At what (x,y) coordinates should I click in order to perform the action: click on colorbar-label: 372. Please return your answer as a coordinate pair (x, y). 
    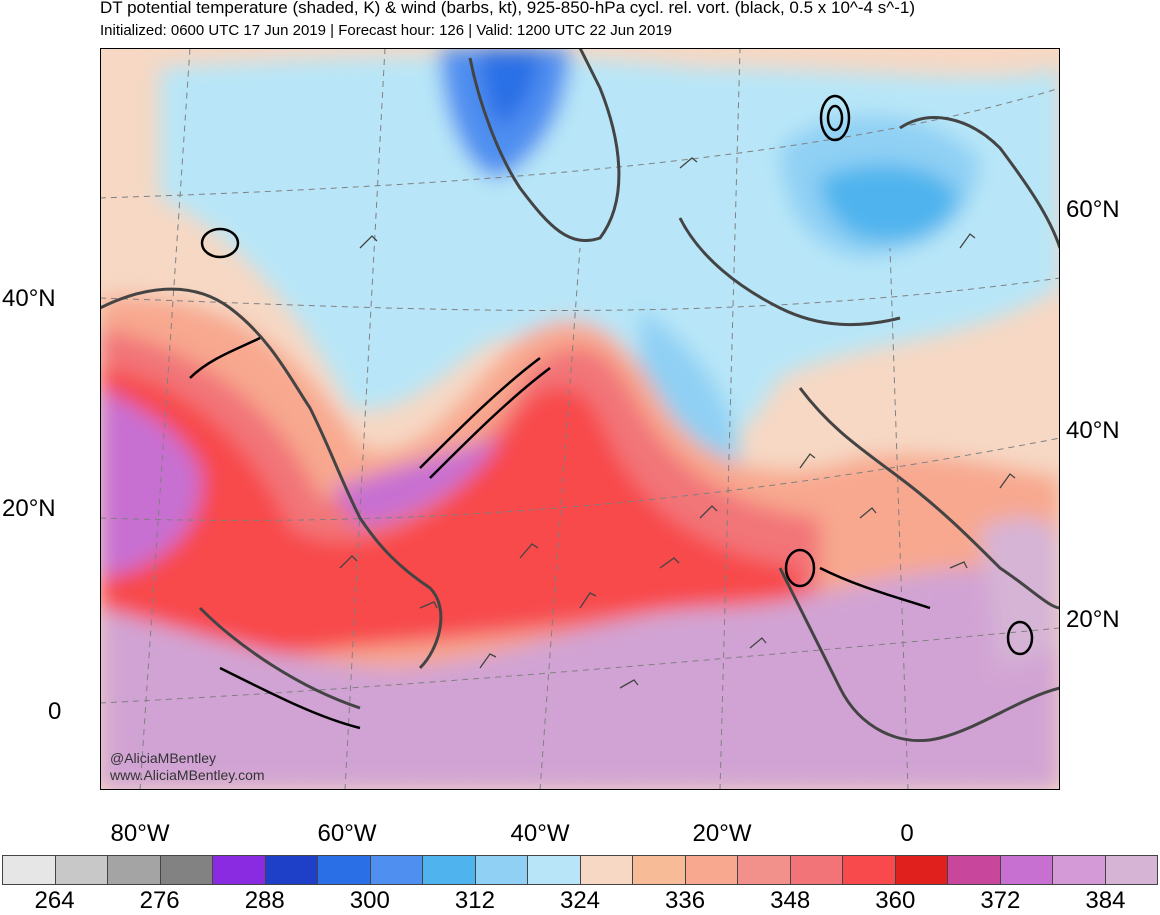
    Looking at the image, I should click on (1000, 900).